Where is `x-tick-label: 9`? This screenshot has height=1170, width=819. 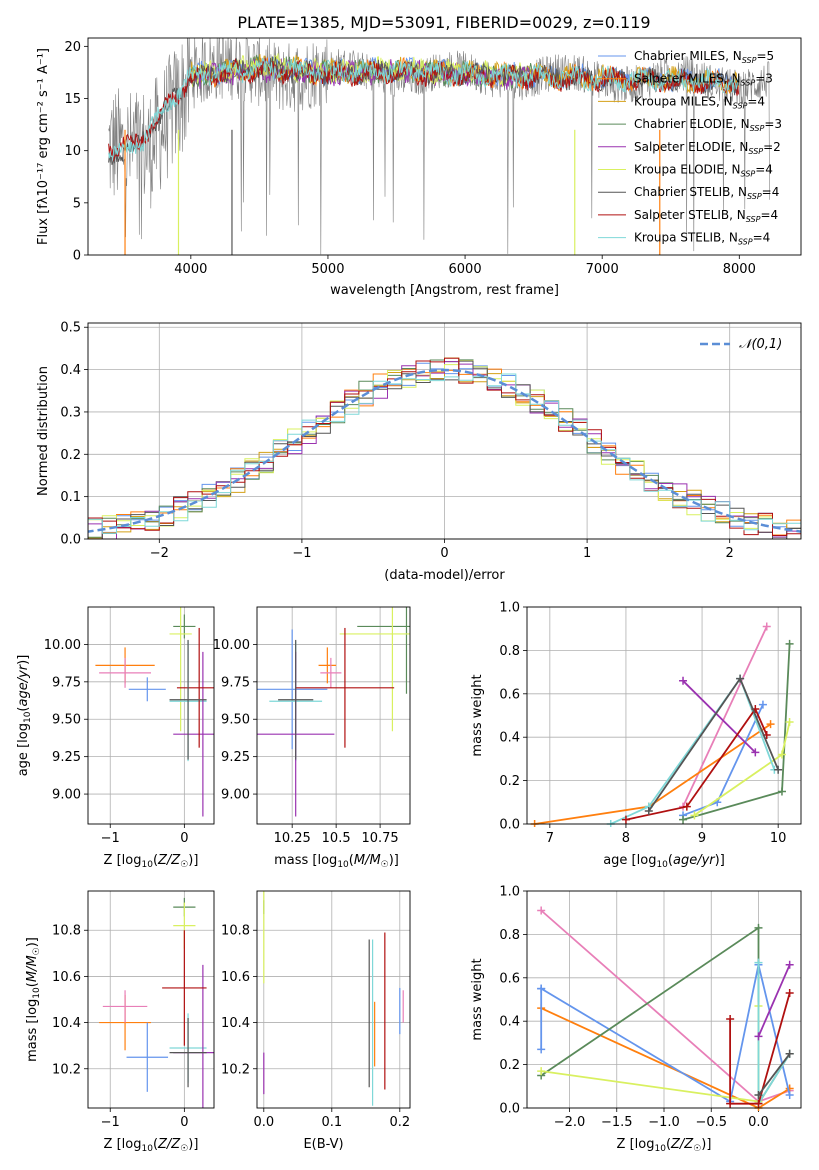 x-tick-label: 9 is located at coordinates (702, 838).